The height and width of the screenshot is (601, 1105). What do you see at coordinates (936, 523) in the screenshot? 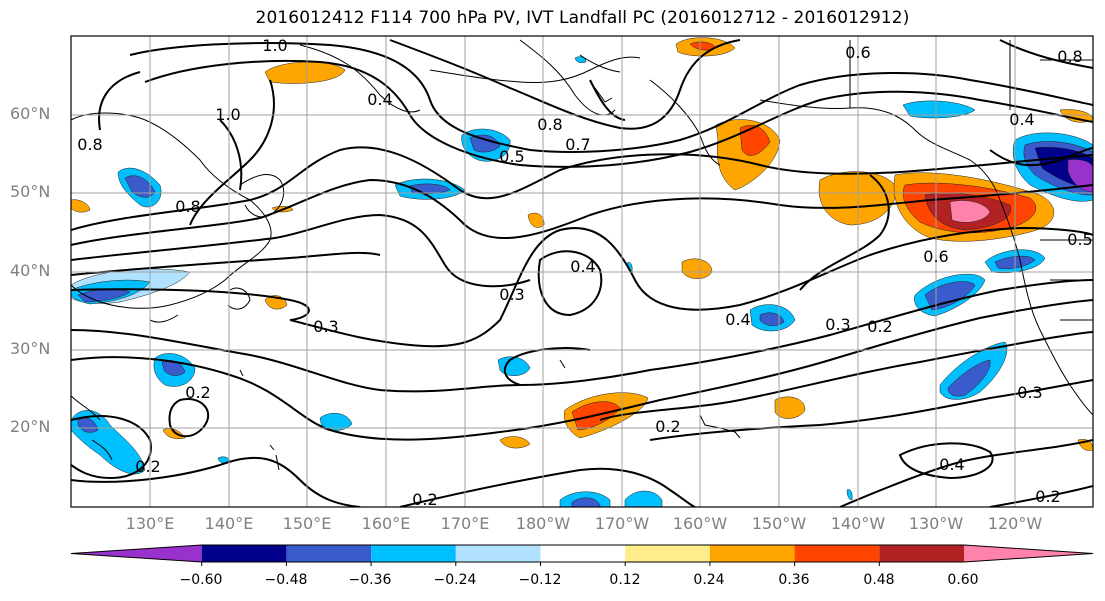
I see `lon-label: 130°W` at bounding box center [936, 523].